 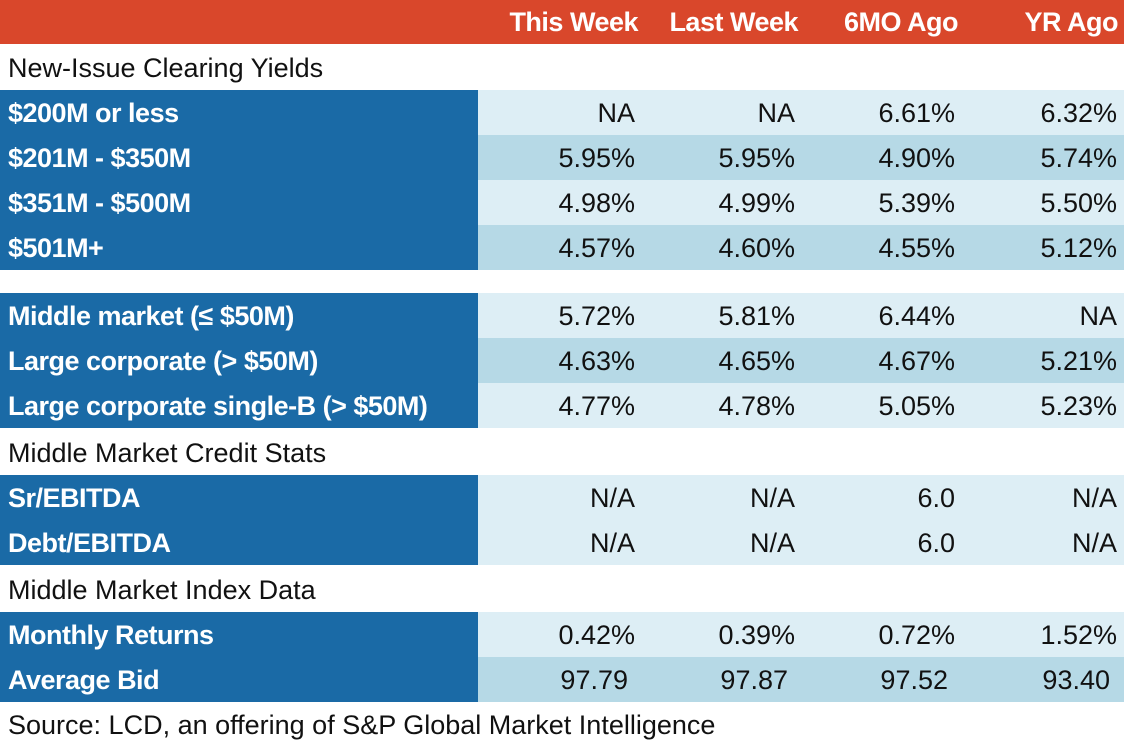 What do you see at coordinates (239, 679) in the screenshot?
I see `row-label: Average Bid` at bounding box center [239, 679].